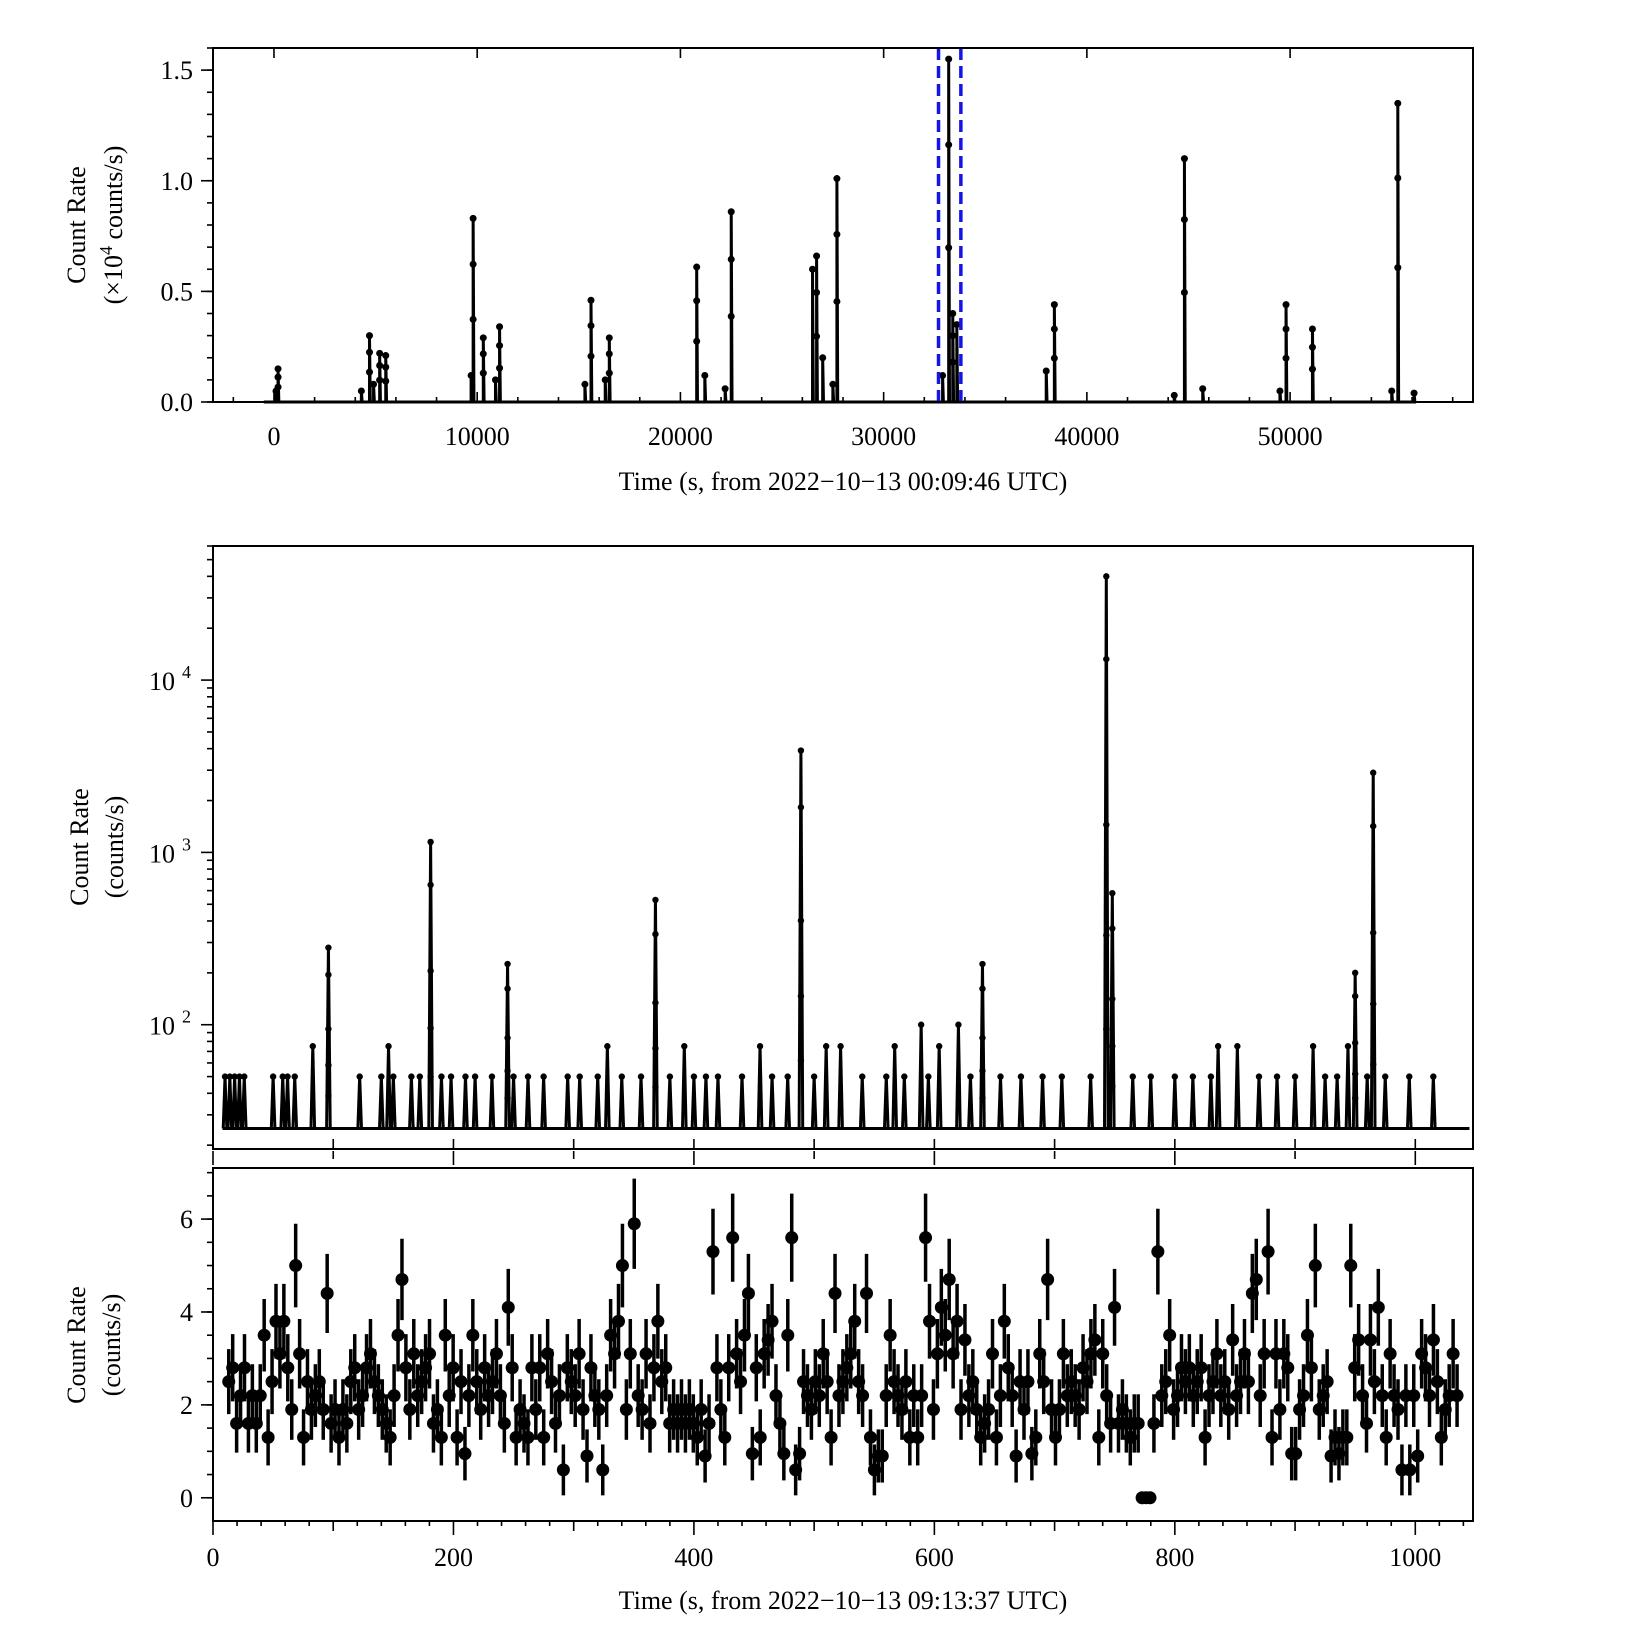 This screenshot has width=1627, height=1627. Describe the element at coordinates (76, 1345) in the screenshot. I see `zoom-linear-y-axis-label: Count Rate` at that location.